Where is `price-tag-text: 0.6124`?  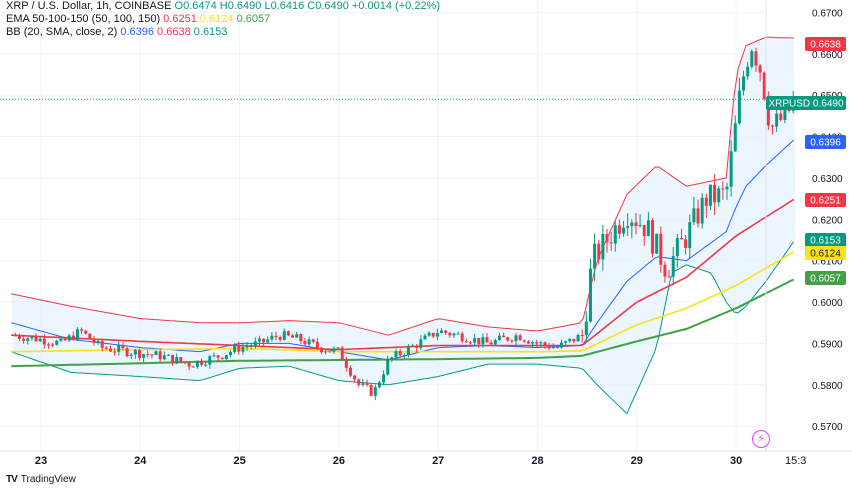 price-tag-text: 0.6124 is located at coordinates (825, 254).